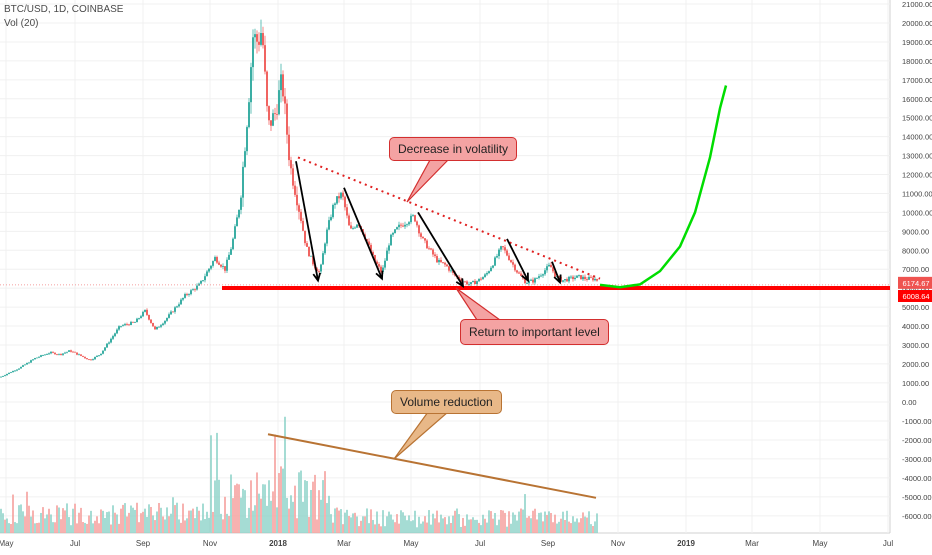 This screenshot has width=932, height=555. What do you see at coordinates (915, 364) in the screenshot?
I see `price-tick-label: 2000.00` at bounding box center [915, 364].